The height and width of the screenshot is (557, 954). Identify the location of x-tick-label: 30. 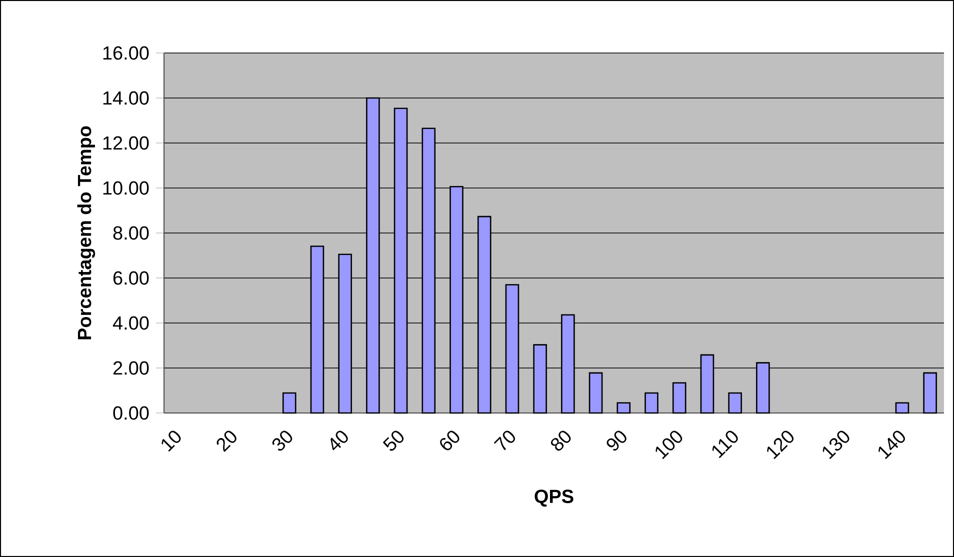
(282, 440).